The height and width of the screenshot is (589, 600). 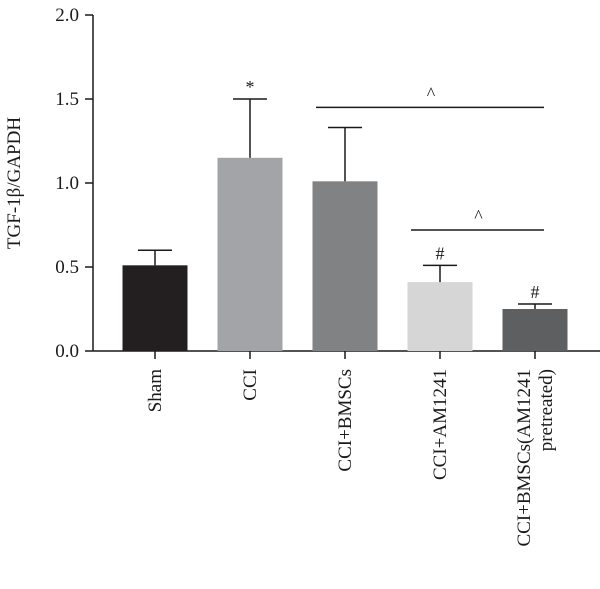 What do you see at coordinates (67, 267) in the screenshot?
I see `y-tick-label: 0.5` at bounding box center [67, 267].